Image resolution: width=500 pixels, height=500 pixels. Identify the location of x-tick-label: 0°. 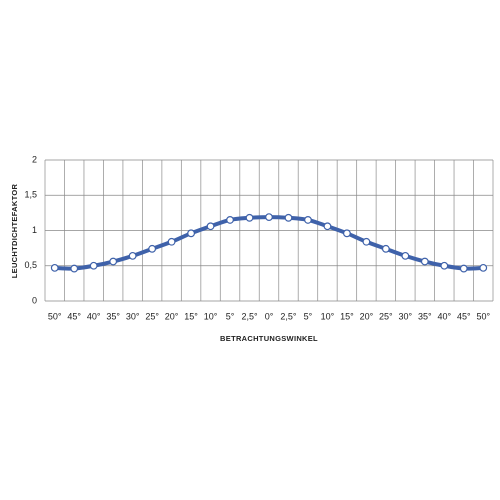
(269, 316).